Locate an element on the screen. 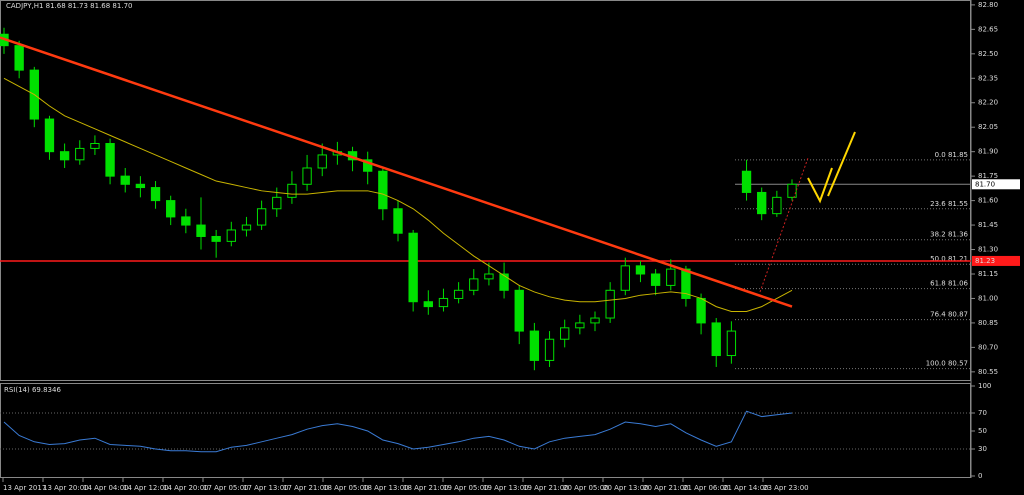 The height and width of the screenshot is (495, 1024). fib-label: 23.6 81.55 is located at coordinates (949, 204).